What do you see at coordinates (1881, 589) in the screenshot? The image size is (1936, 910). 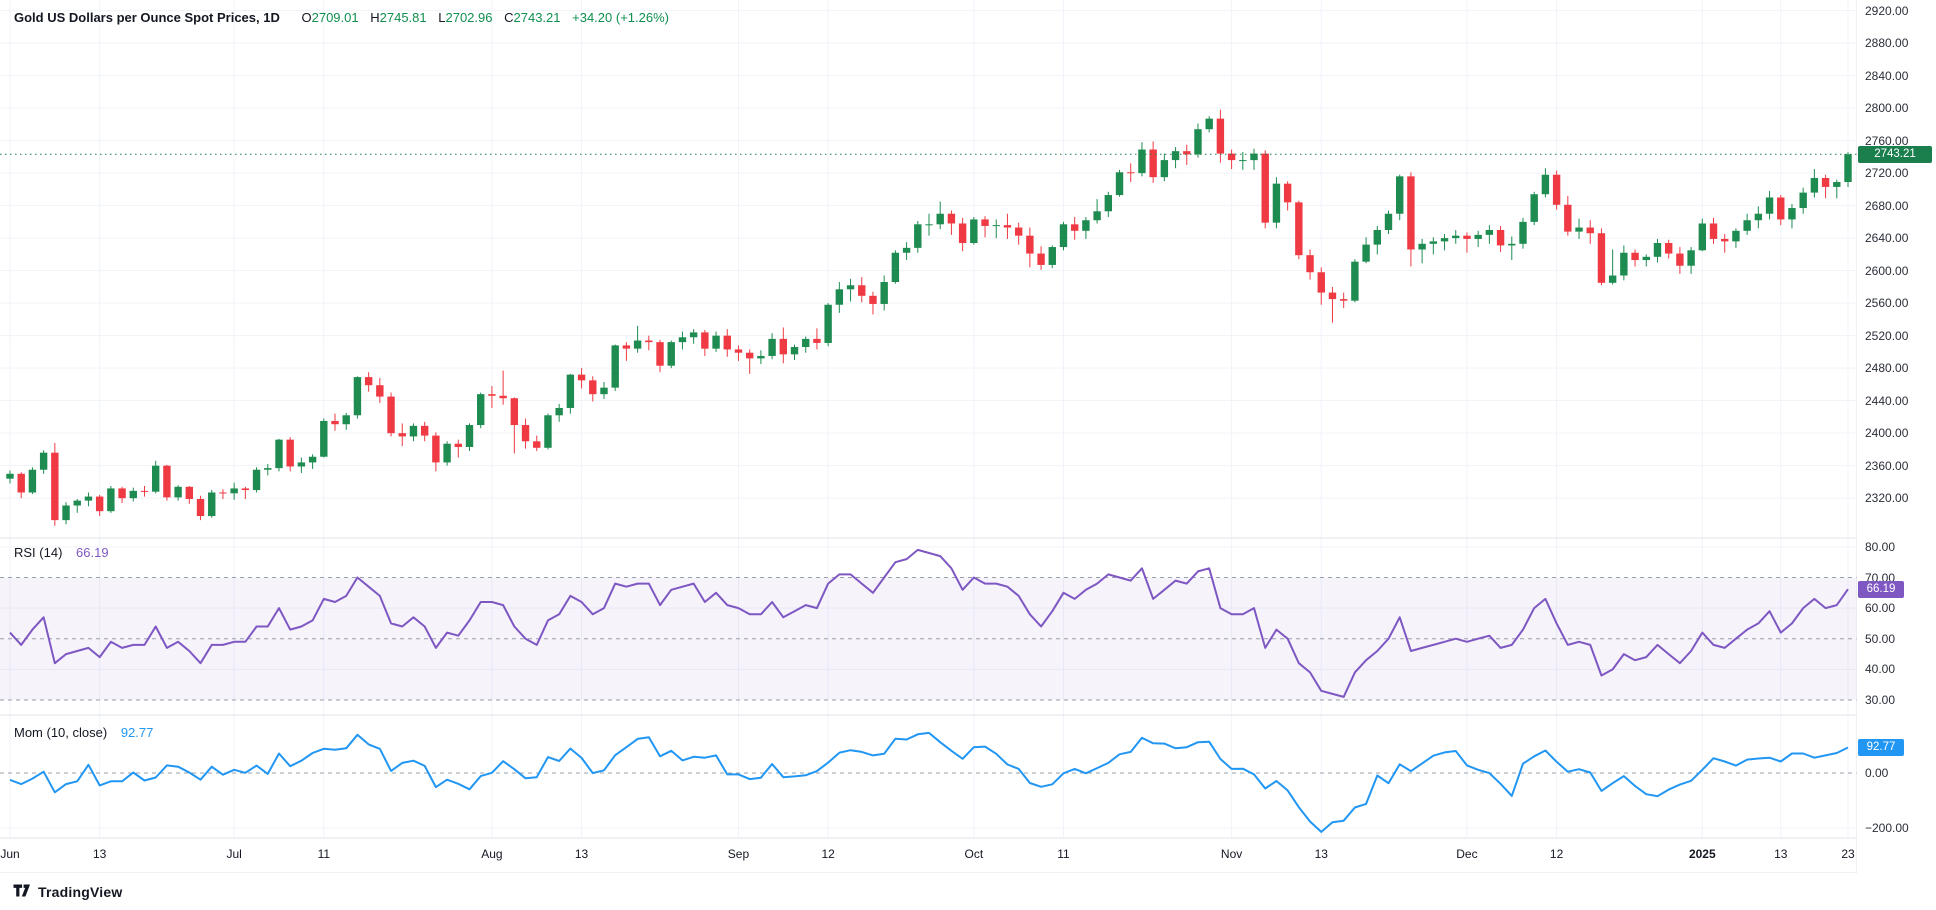 I see `rsi-badge: 66.19` at bounding box center [1881, 589].